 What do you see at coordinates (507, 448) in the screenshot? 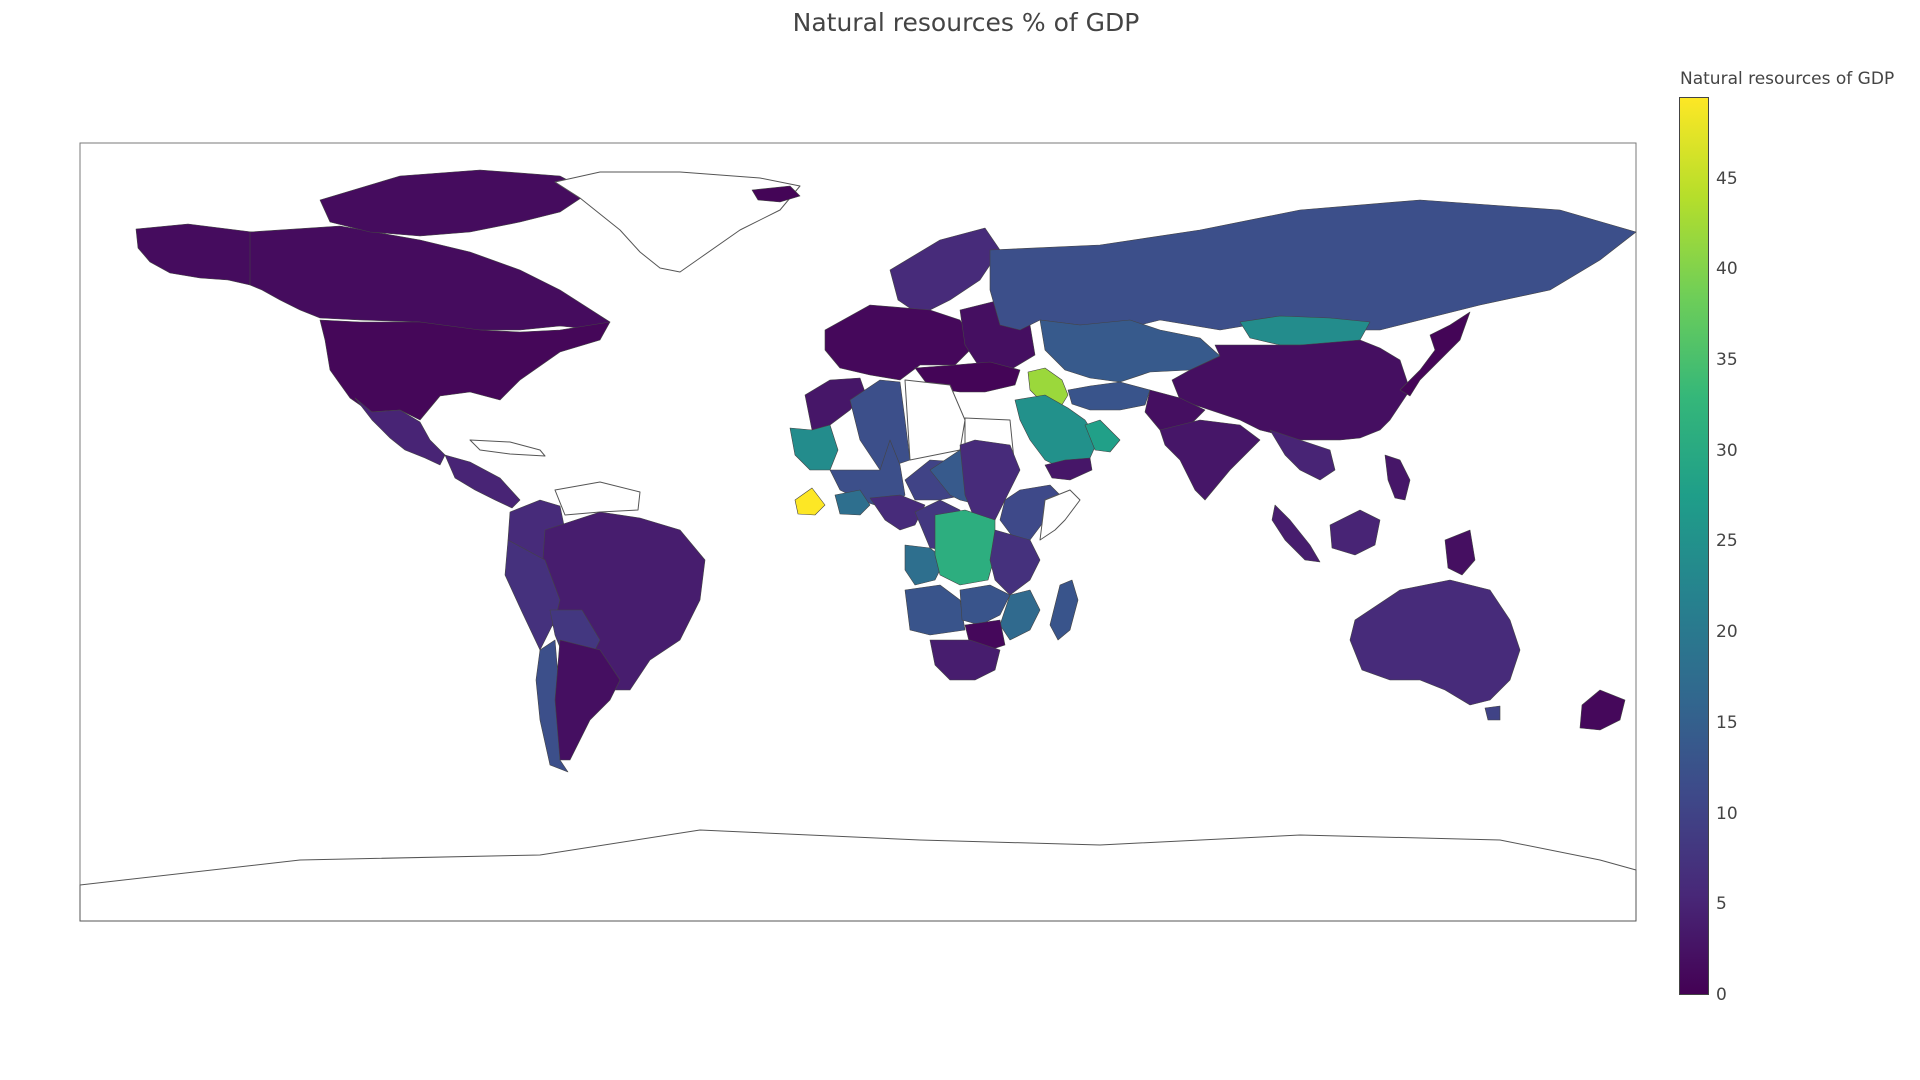
I see `region-cuba: Cuba` at bounding box center [507, 448].